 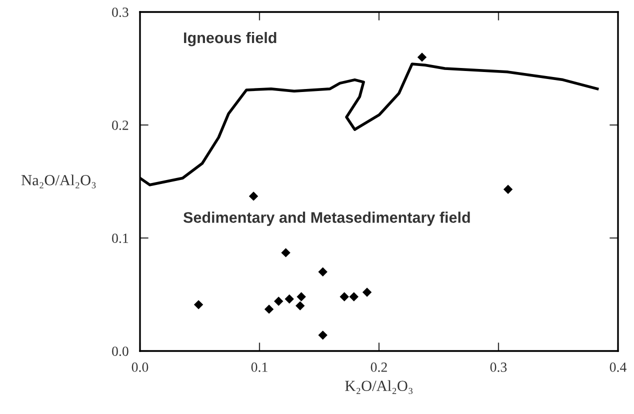 I want to click on x-tick-label: 0.4, so click(x=618, y=367).